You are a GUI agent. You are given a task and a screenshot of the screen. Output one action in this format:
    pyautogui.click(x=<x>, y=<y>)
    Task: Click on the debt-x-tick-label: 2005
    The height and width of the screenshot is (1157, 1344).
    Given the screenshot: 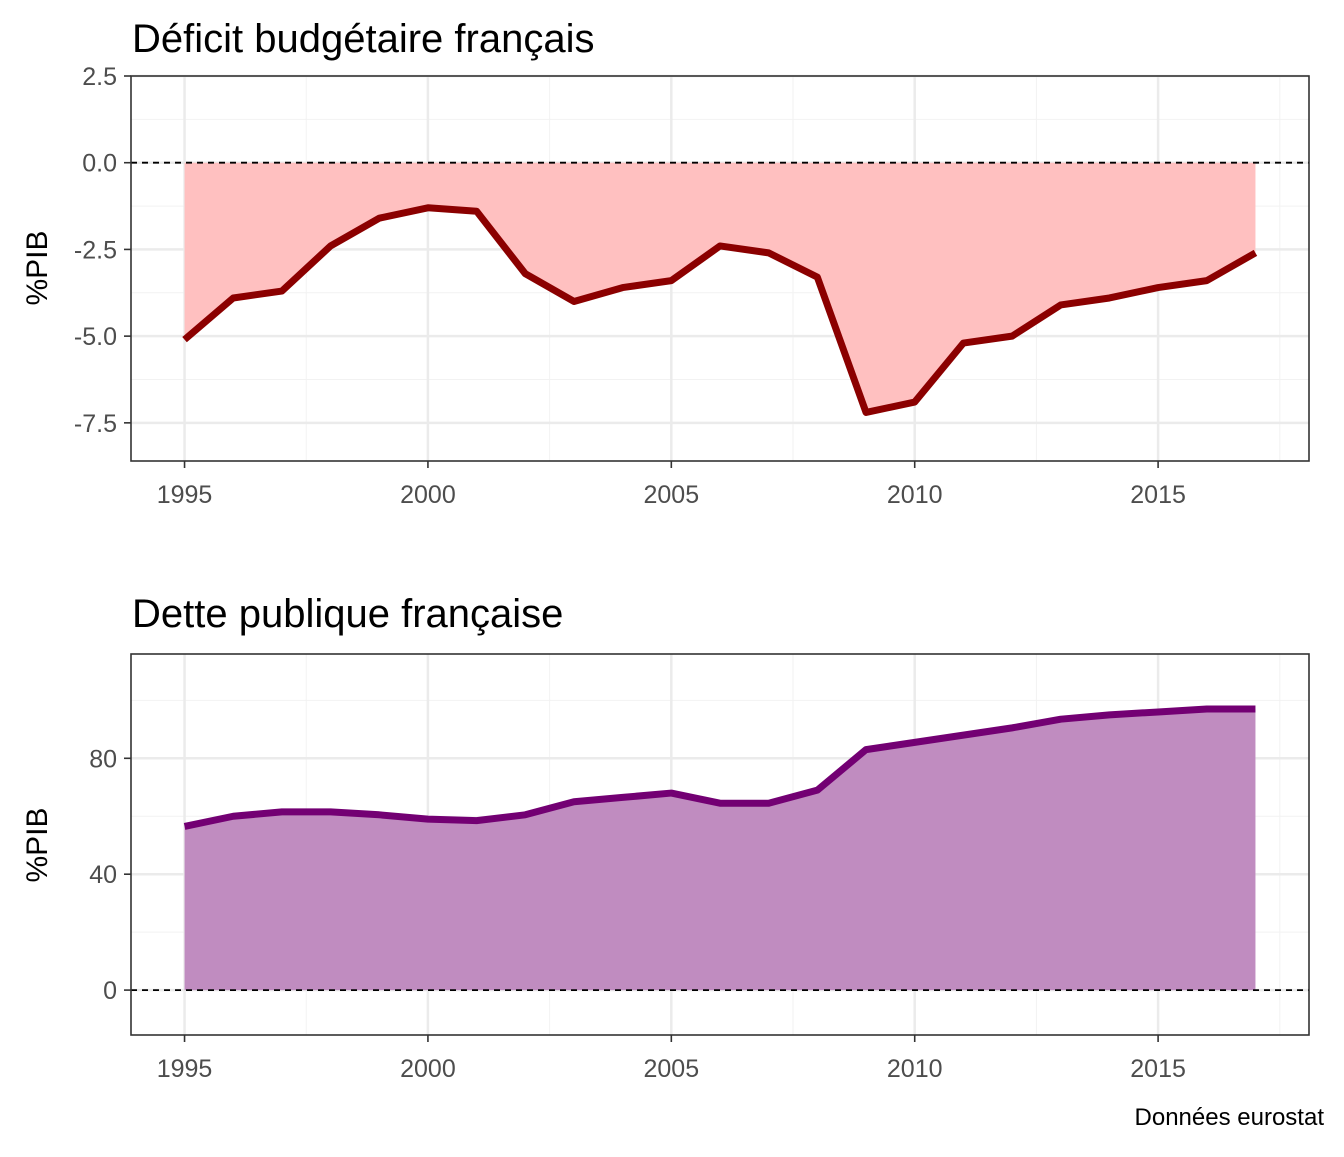 What is the action you would take?
    pyautogui.click(x=672, y=1069)
    